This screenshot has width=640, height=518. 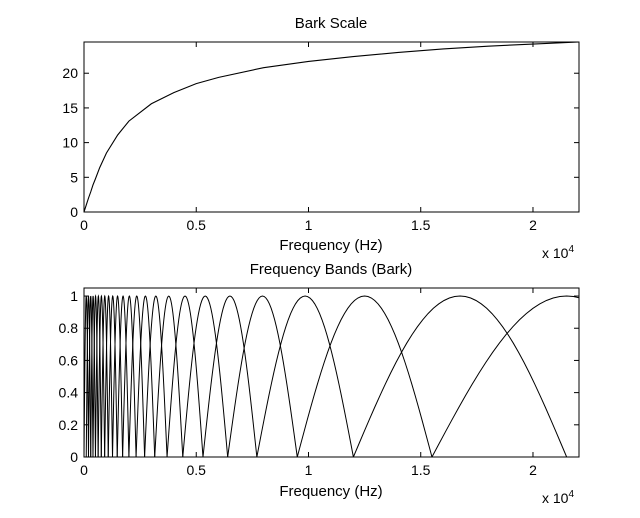 I want to click on y-tick-label: 10, so click(x=70, y=143).